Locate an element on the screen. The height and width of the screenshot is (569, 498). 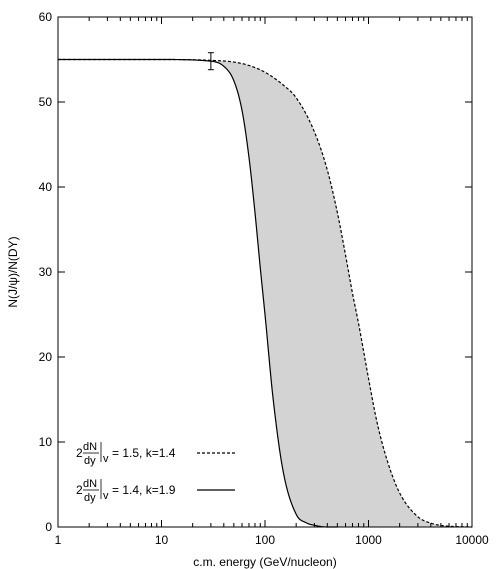
x-tick-label: 1 is located at coordinates (58, 540).